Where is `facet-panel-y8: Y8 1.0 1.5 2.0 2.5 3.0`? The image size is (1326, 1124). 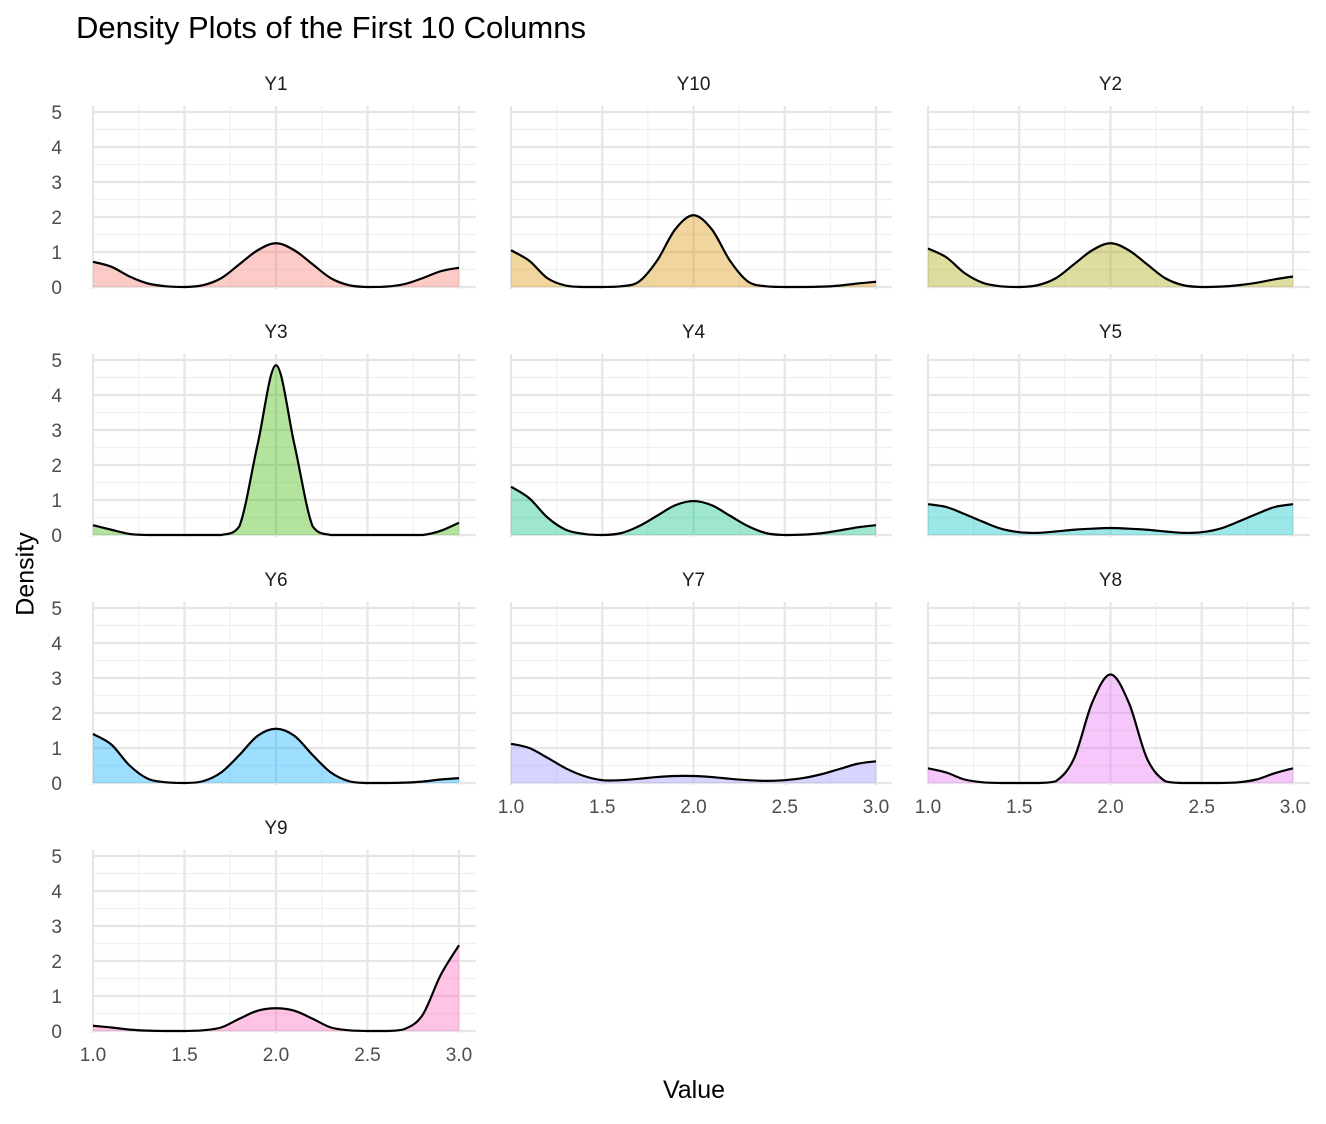 facet-panel-y8: Y8 1.0 1.5 2.0 2.5 3.0 is located at coordinates (1112, 694).